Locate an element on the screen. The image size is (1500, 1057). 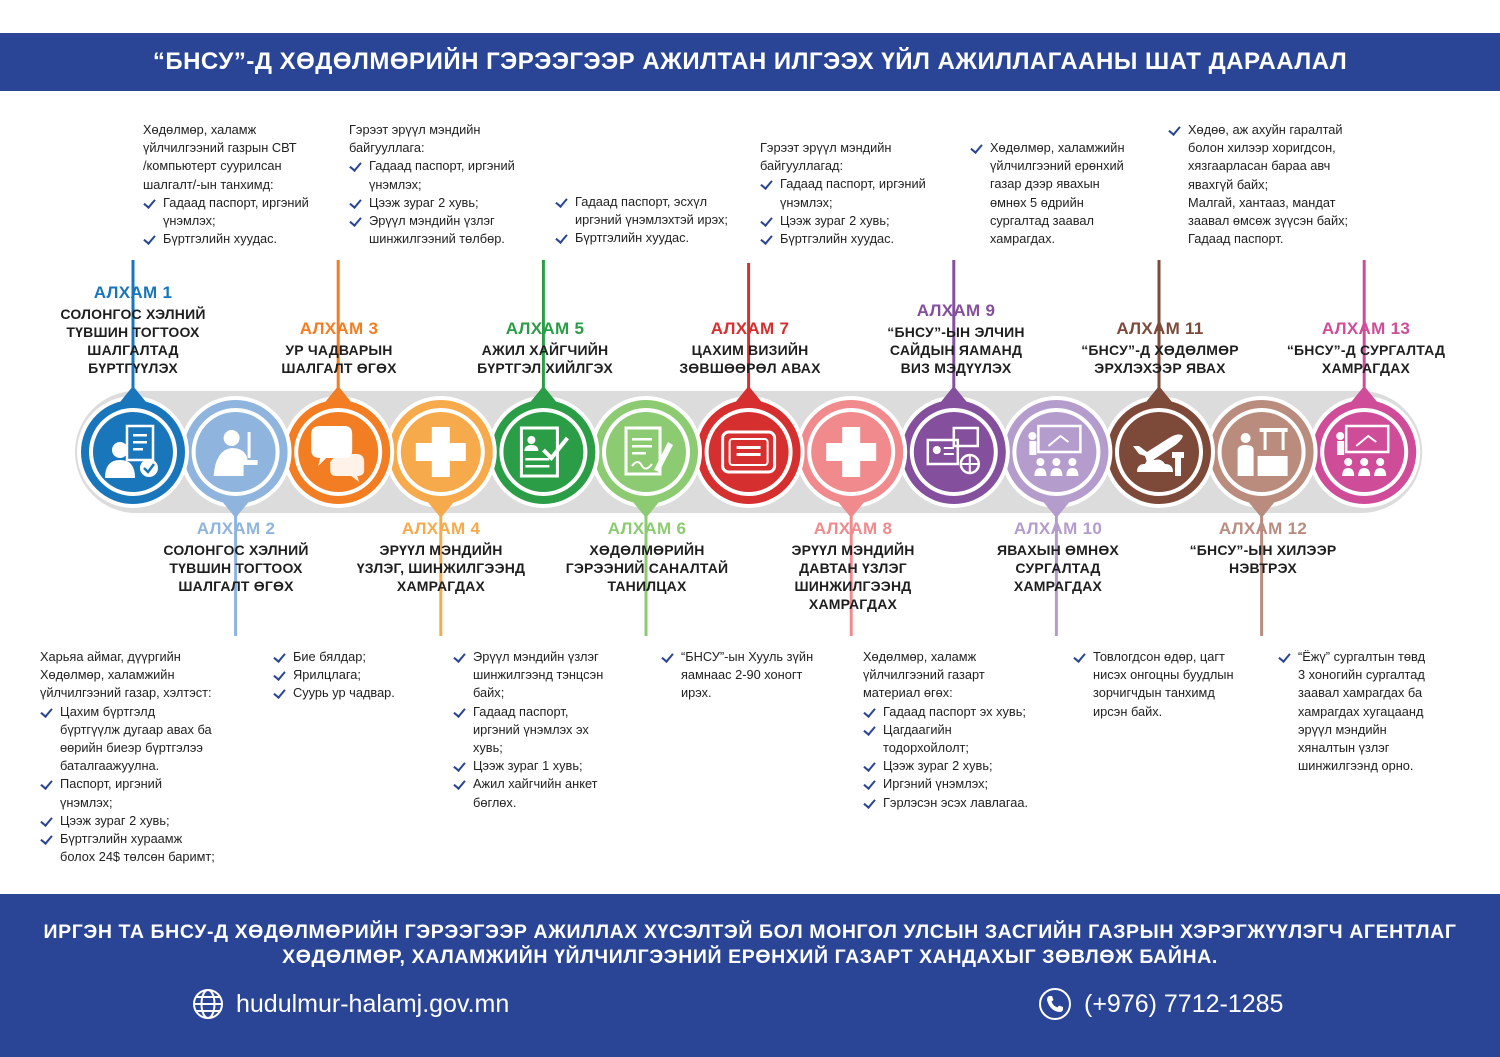
job-application-icon is located at coordinates (544, 452).